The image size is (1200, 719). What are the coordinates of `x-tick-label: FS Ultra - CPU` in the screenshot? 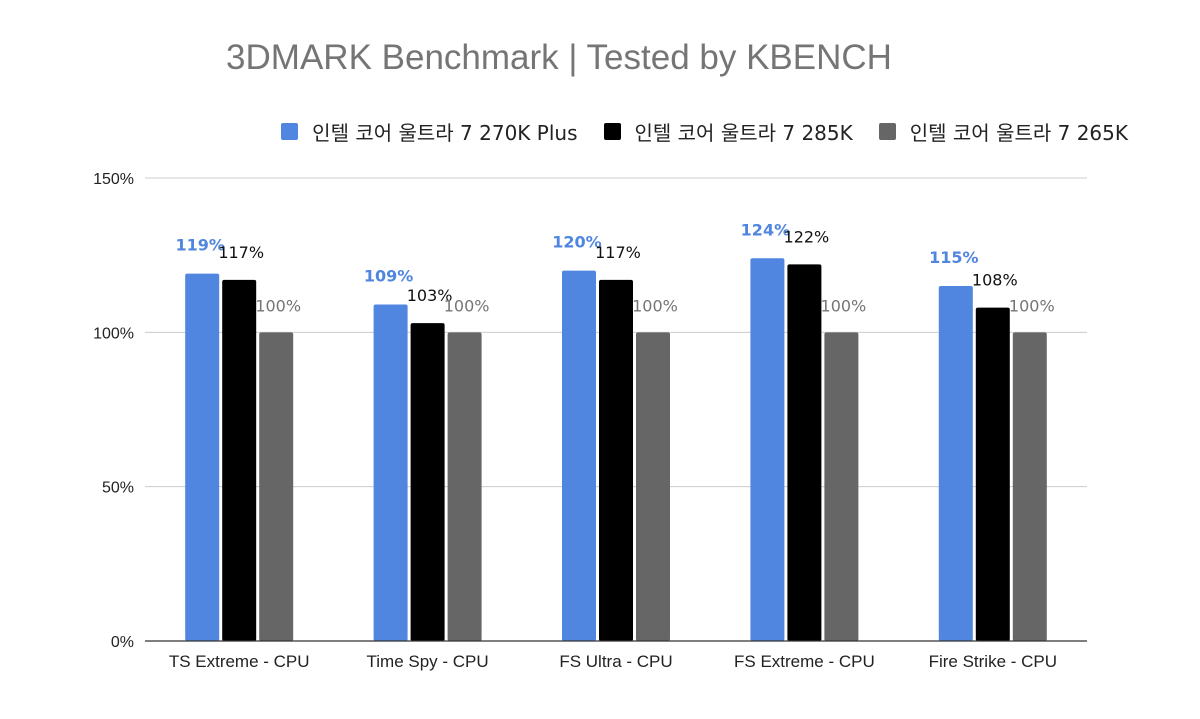 It's located at (615, 661).